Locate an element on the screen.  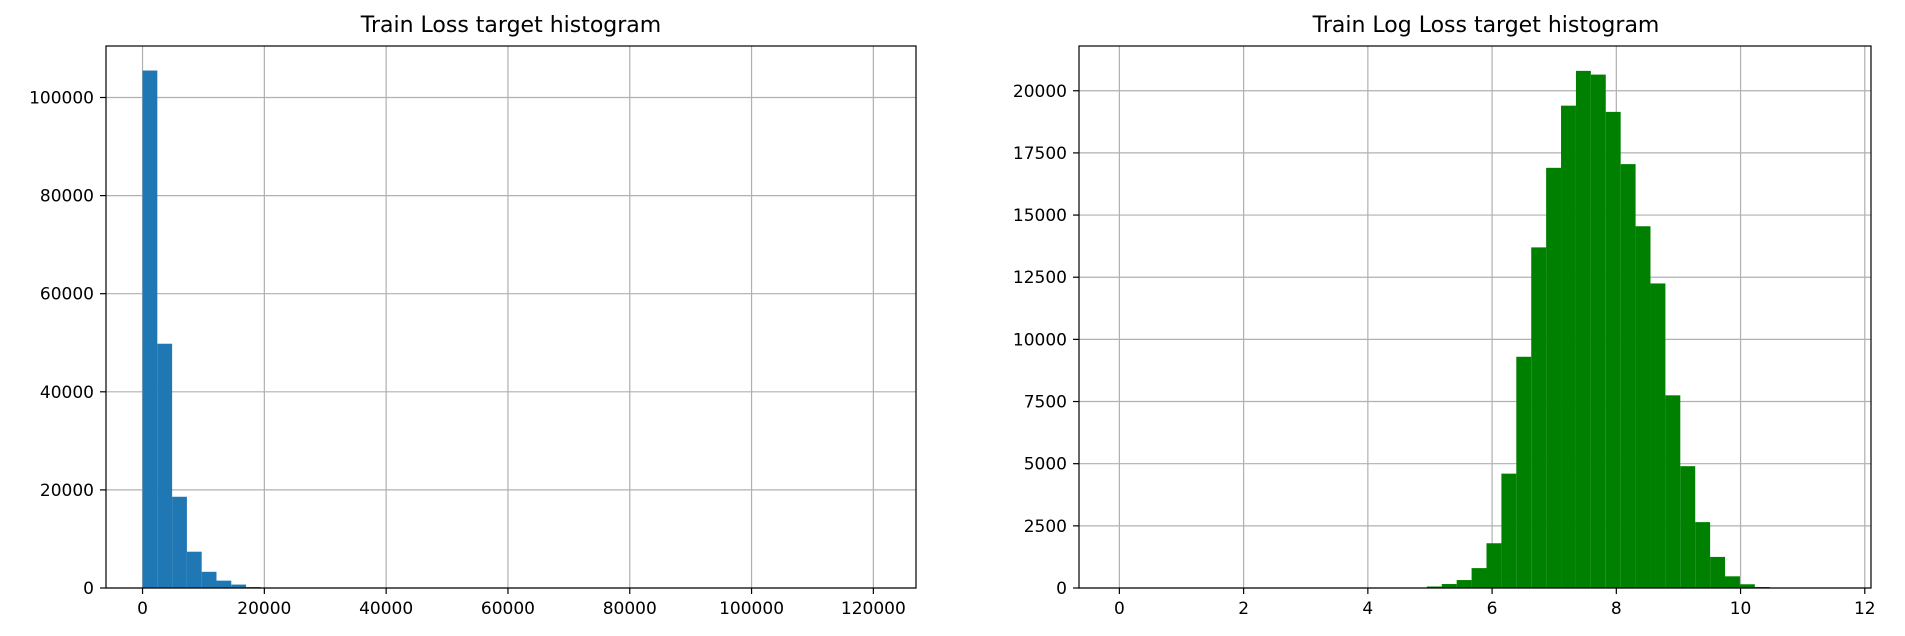
chart-title: Train Loss target histogram is located at coordinates (510, 25).